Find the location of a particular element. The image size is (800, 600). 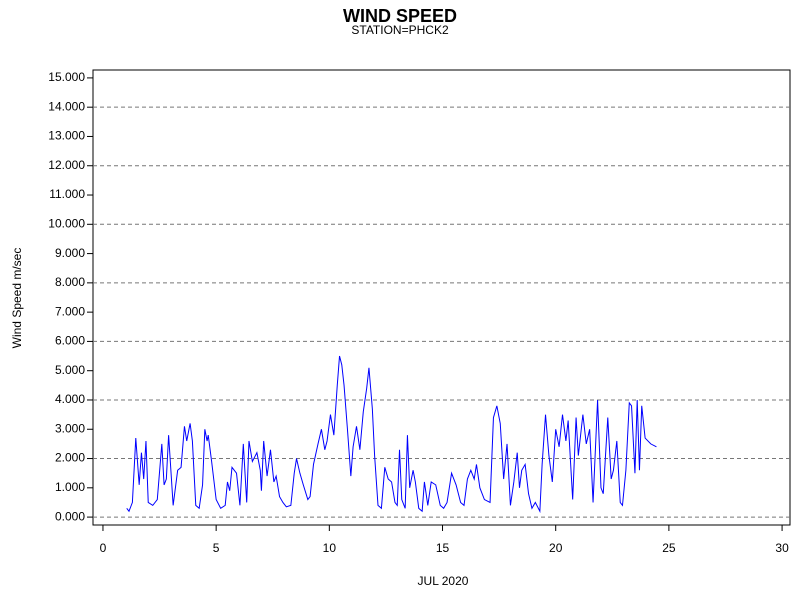

y-tick-label: 5.000 is located at coordinates (70, 370).